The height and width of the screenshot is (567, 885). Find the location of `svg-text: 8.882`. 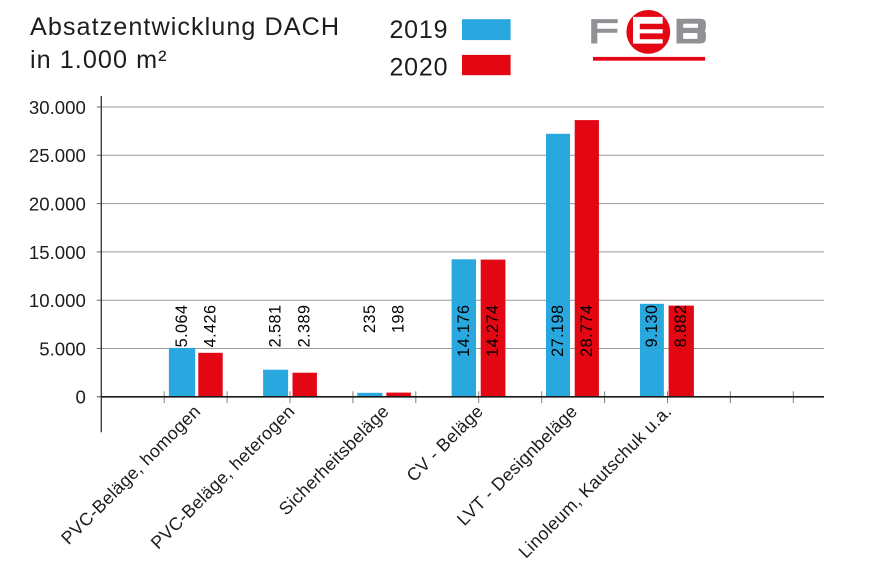

svg-text: 8.882 is located at coordinates (681, 326).